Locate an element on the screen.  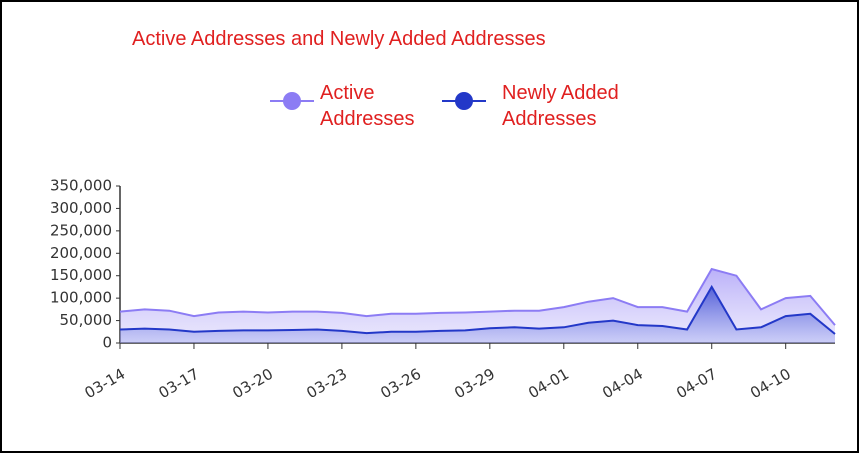
x-tick-label: 03-26 is located at coordinates (400, 383).